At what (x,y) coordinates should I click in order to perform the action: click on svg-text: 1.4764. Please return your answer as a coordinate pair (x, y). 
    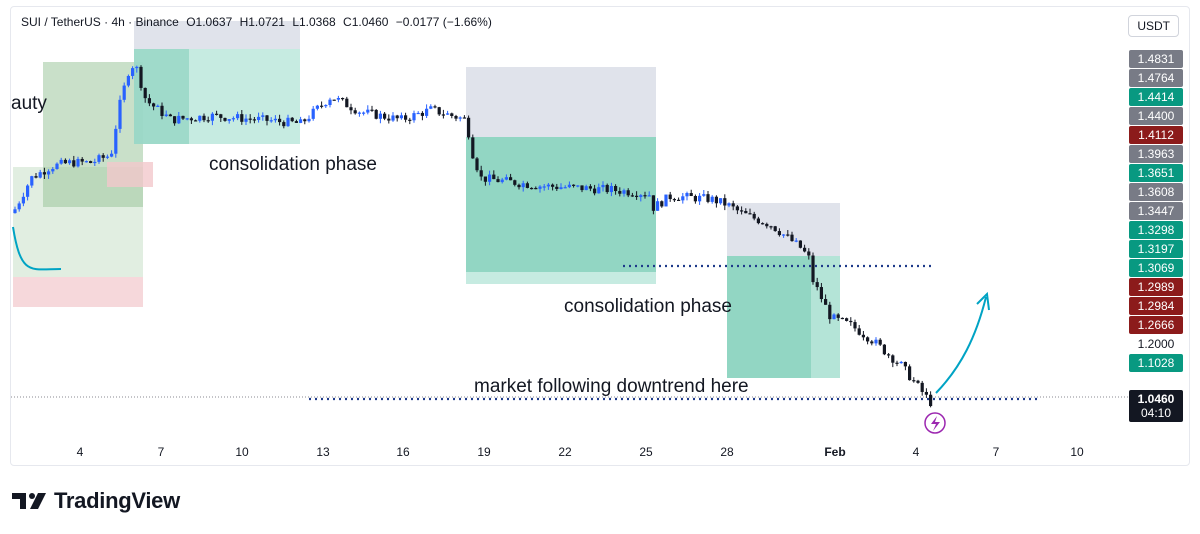
    Looking at the image, I should click on (1156, 78).